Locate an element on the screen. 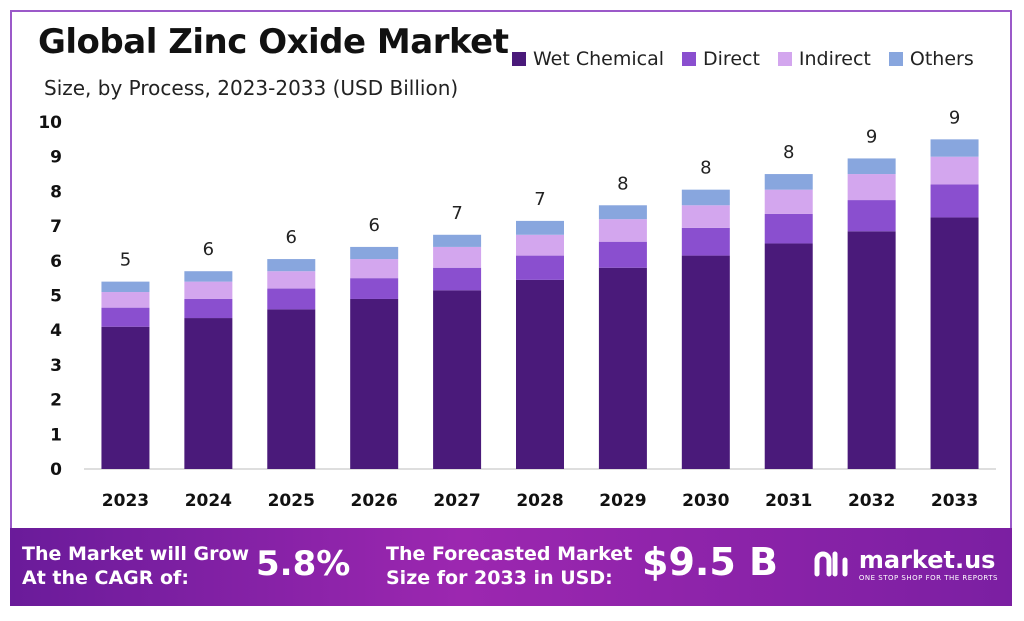 This screenshot has height=621, width=1024. legend-item-direct: Direct is located at coordinates (721, 59).